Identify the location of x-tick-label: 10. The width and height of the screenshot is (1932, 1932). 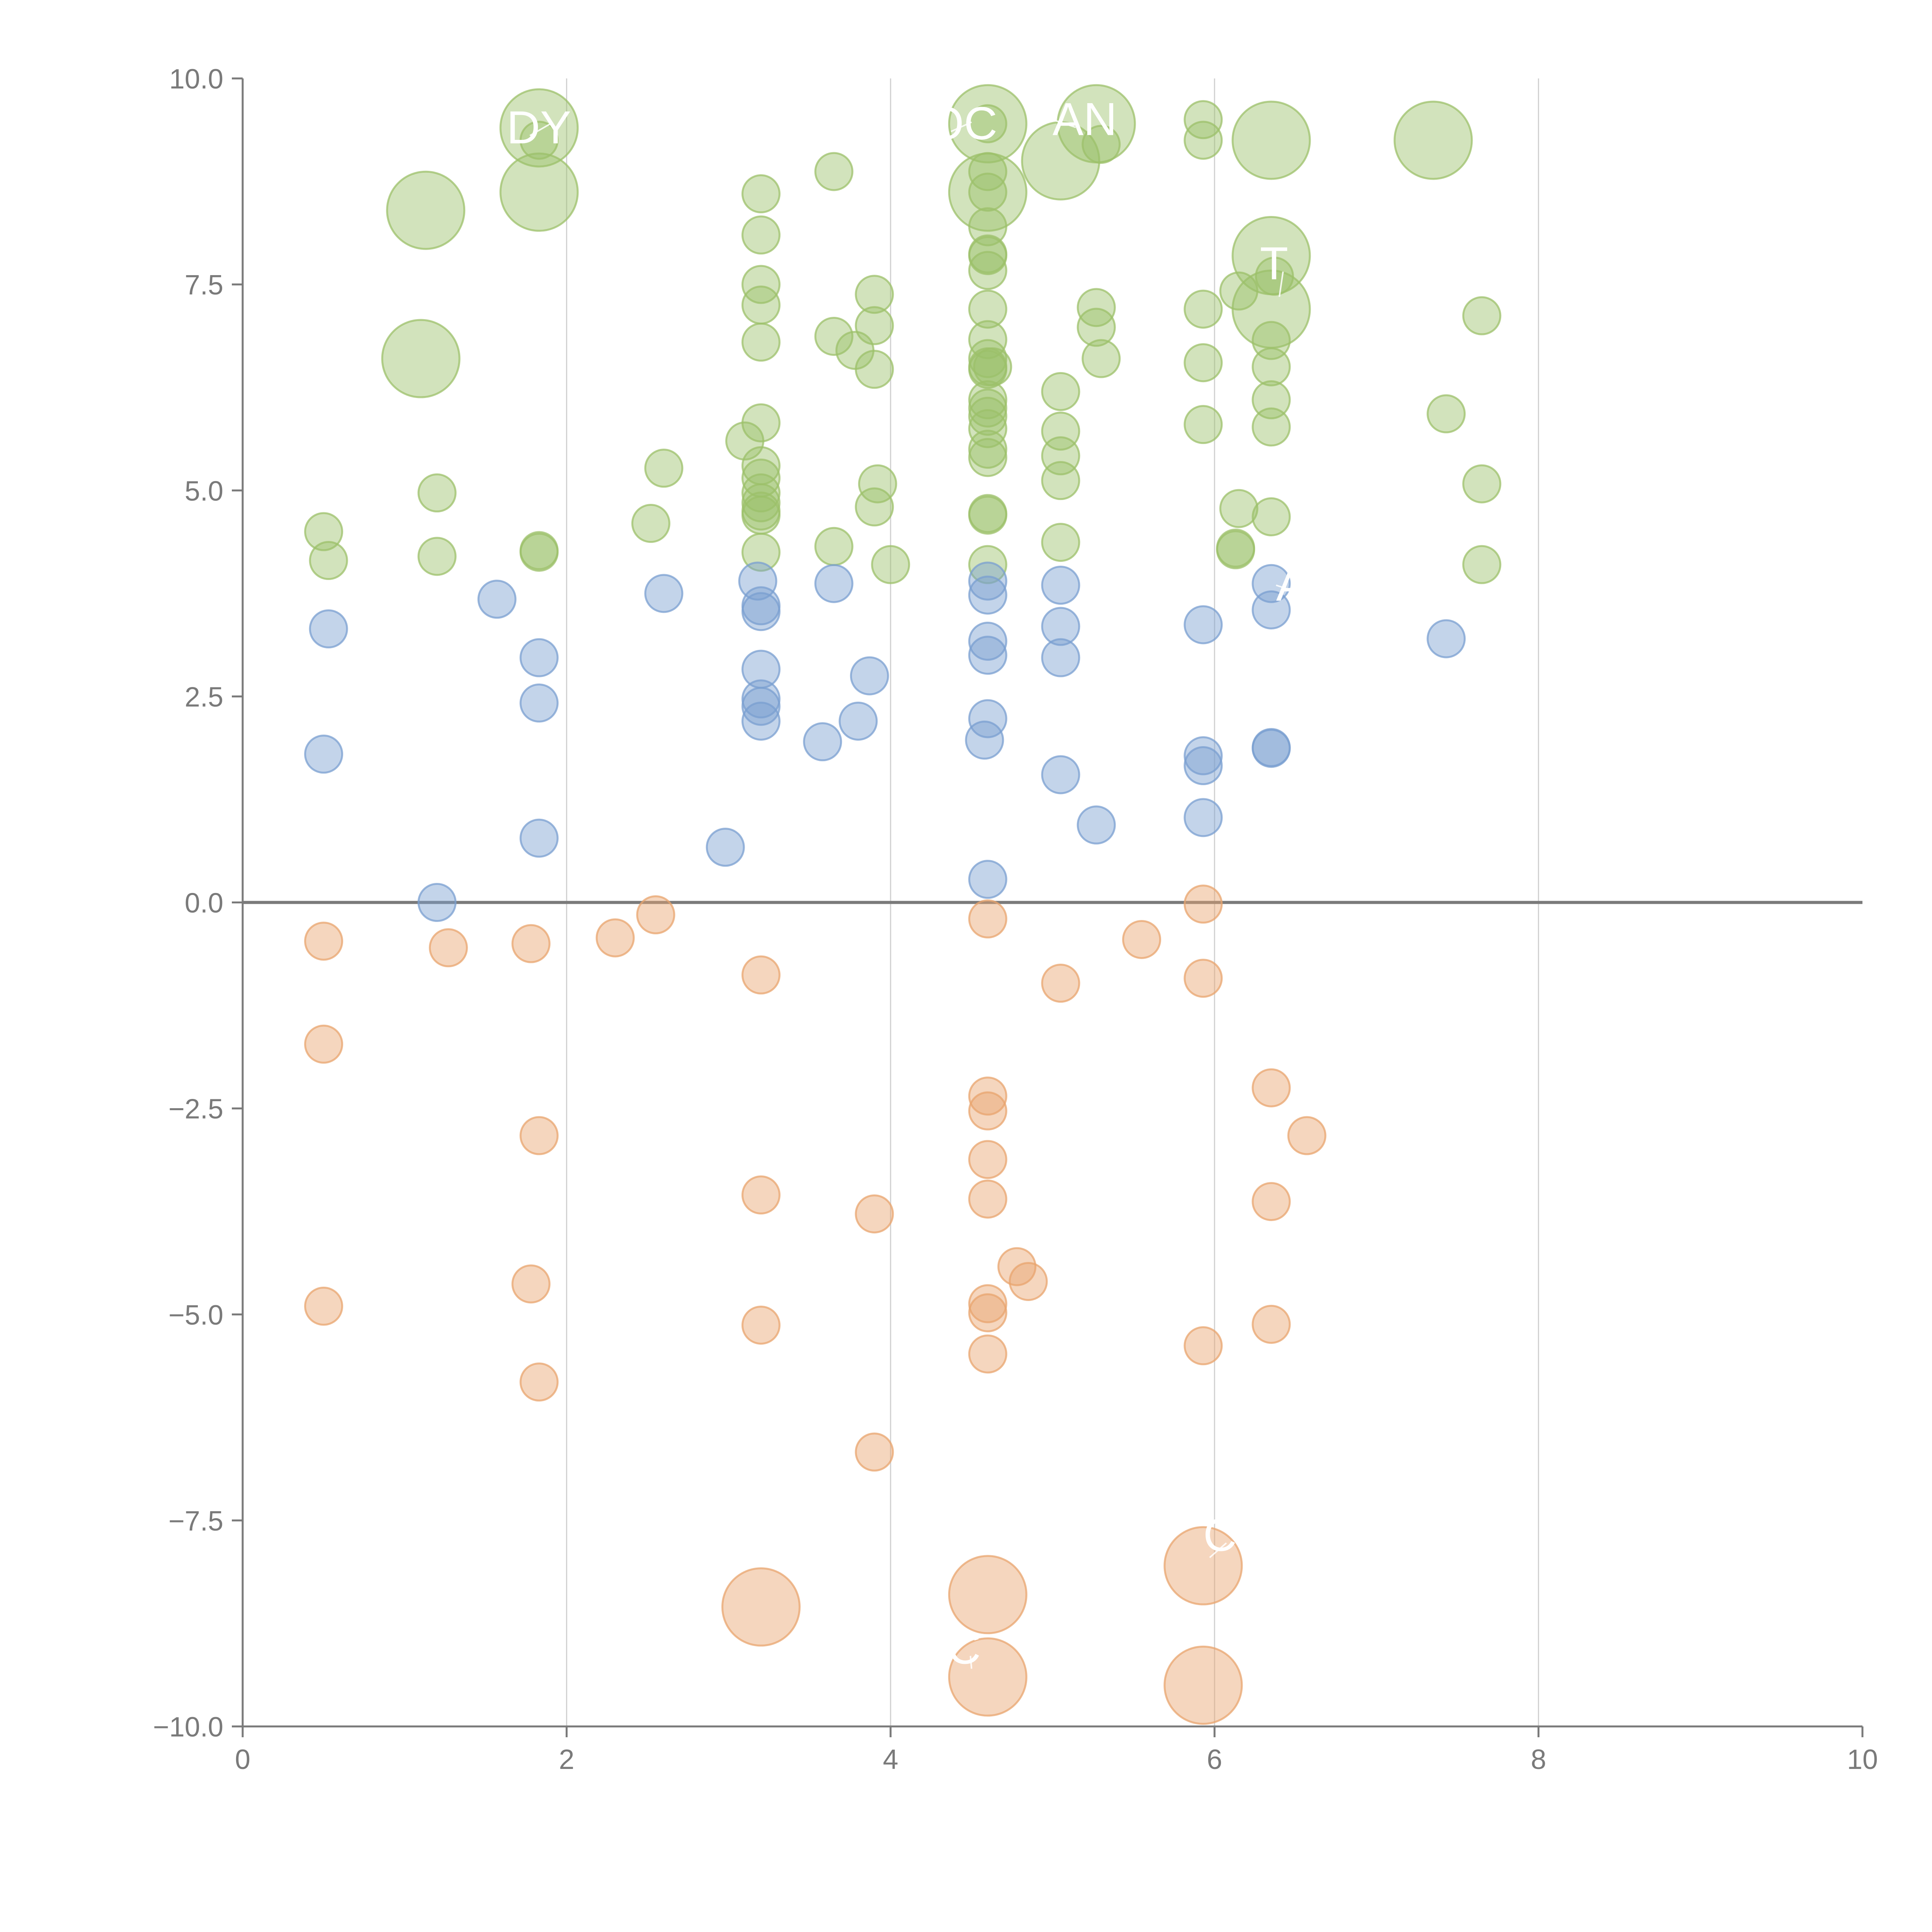
(1863, 1759).